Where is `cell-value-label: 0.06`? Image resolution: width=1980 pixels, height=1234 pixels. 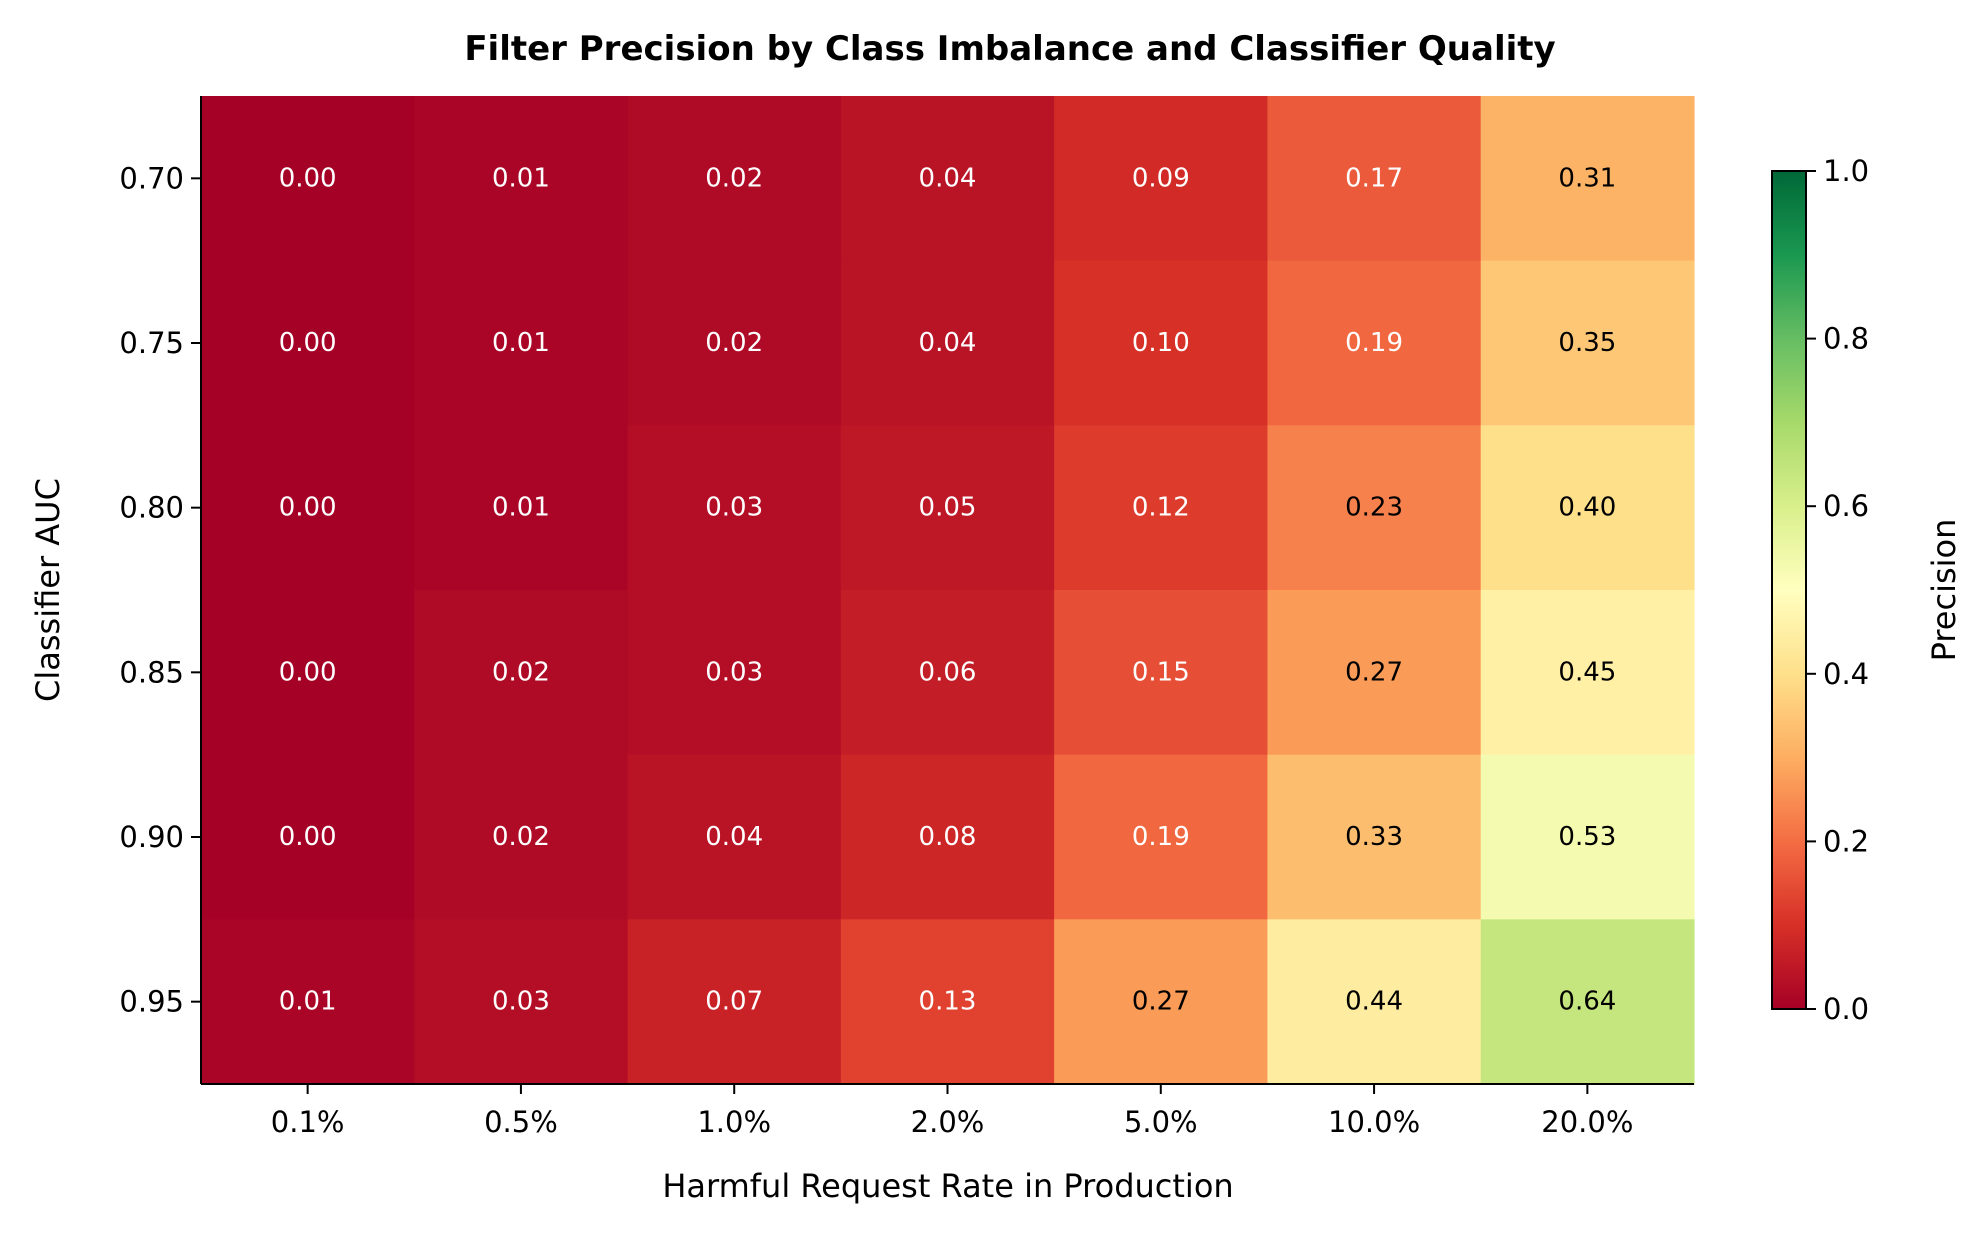 cell-value-label: 0.06 is located at coordinates (948, 672).